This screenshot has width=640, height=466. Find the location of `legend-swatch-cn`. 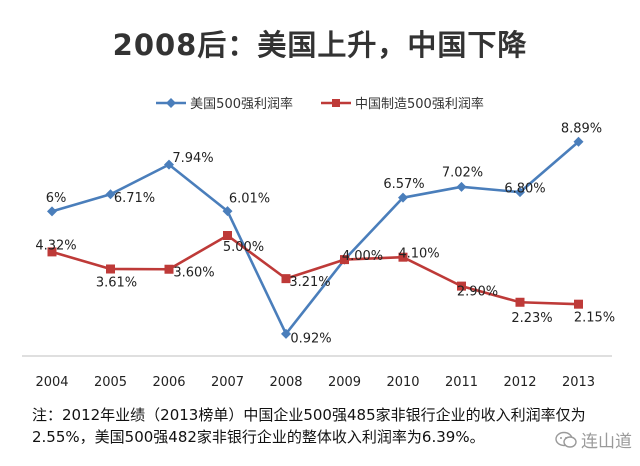

legend-swatch-cn is located at coordinates (336, 102).